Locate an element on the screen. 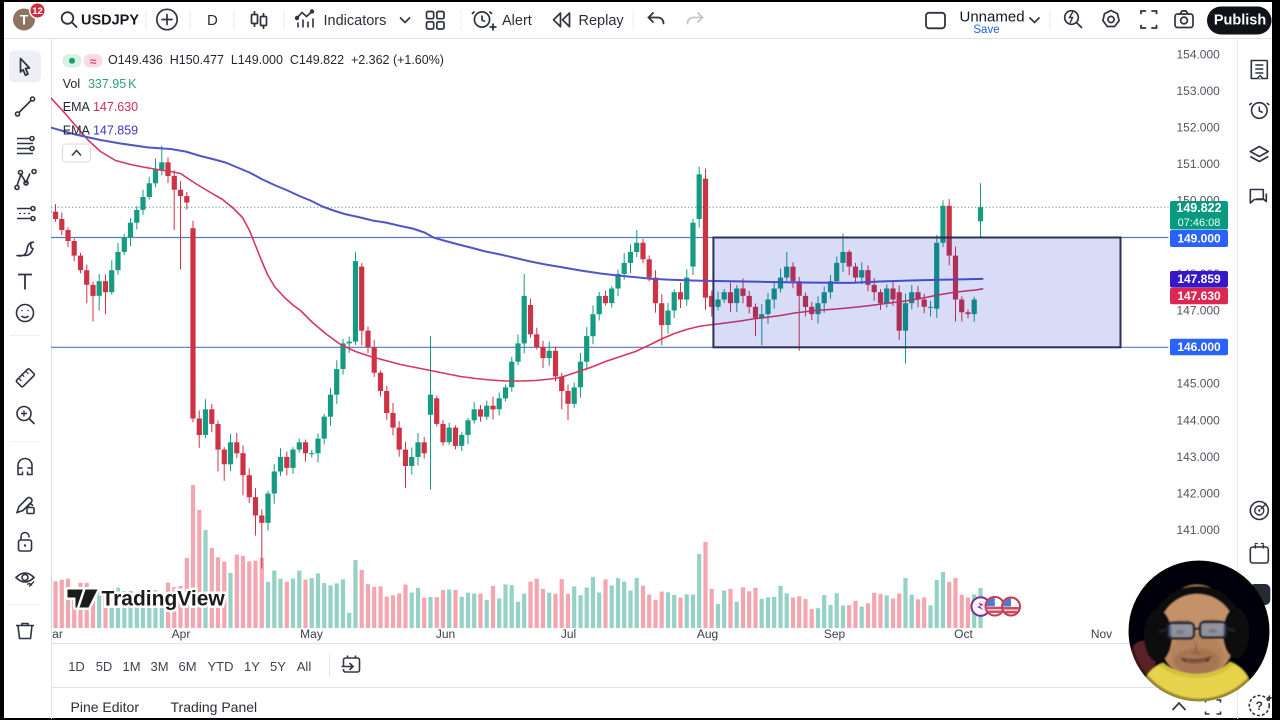  svg-text: 149.822 is located at coordinates (1198, 208).